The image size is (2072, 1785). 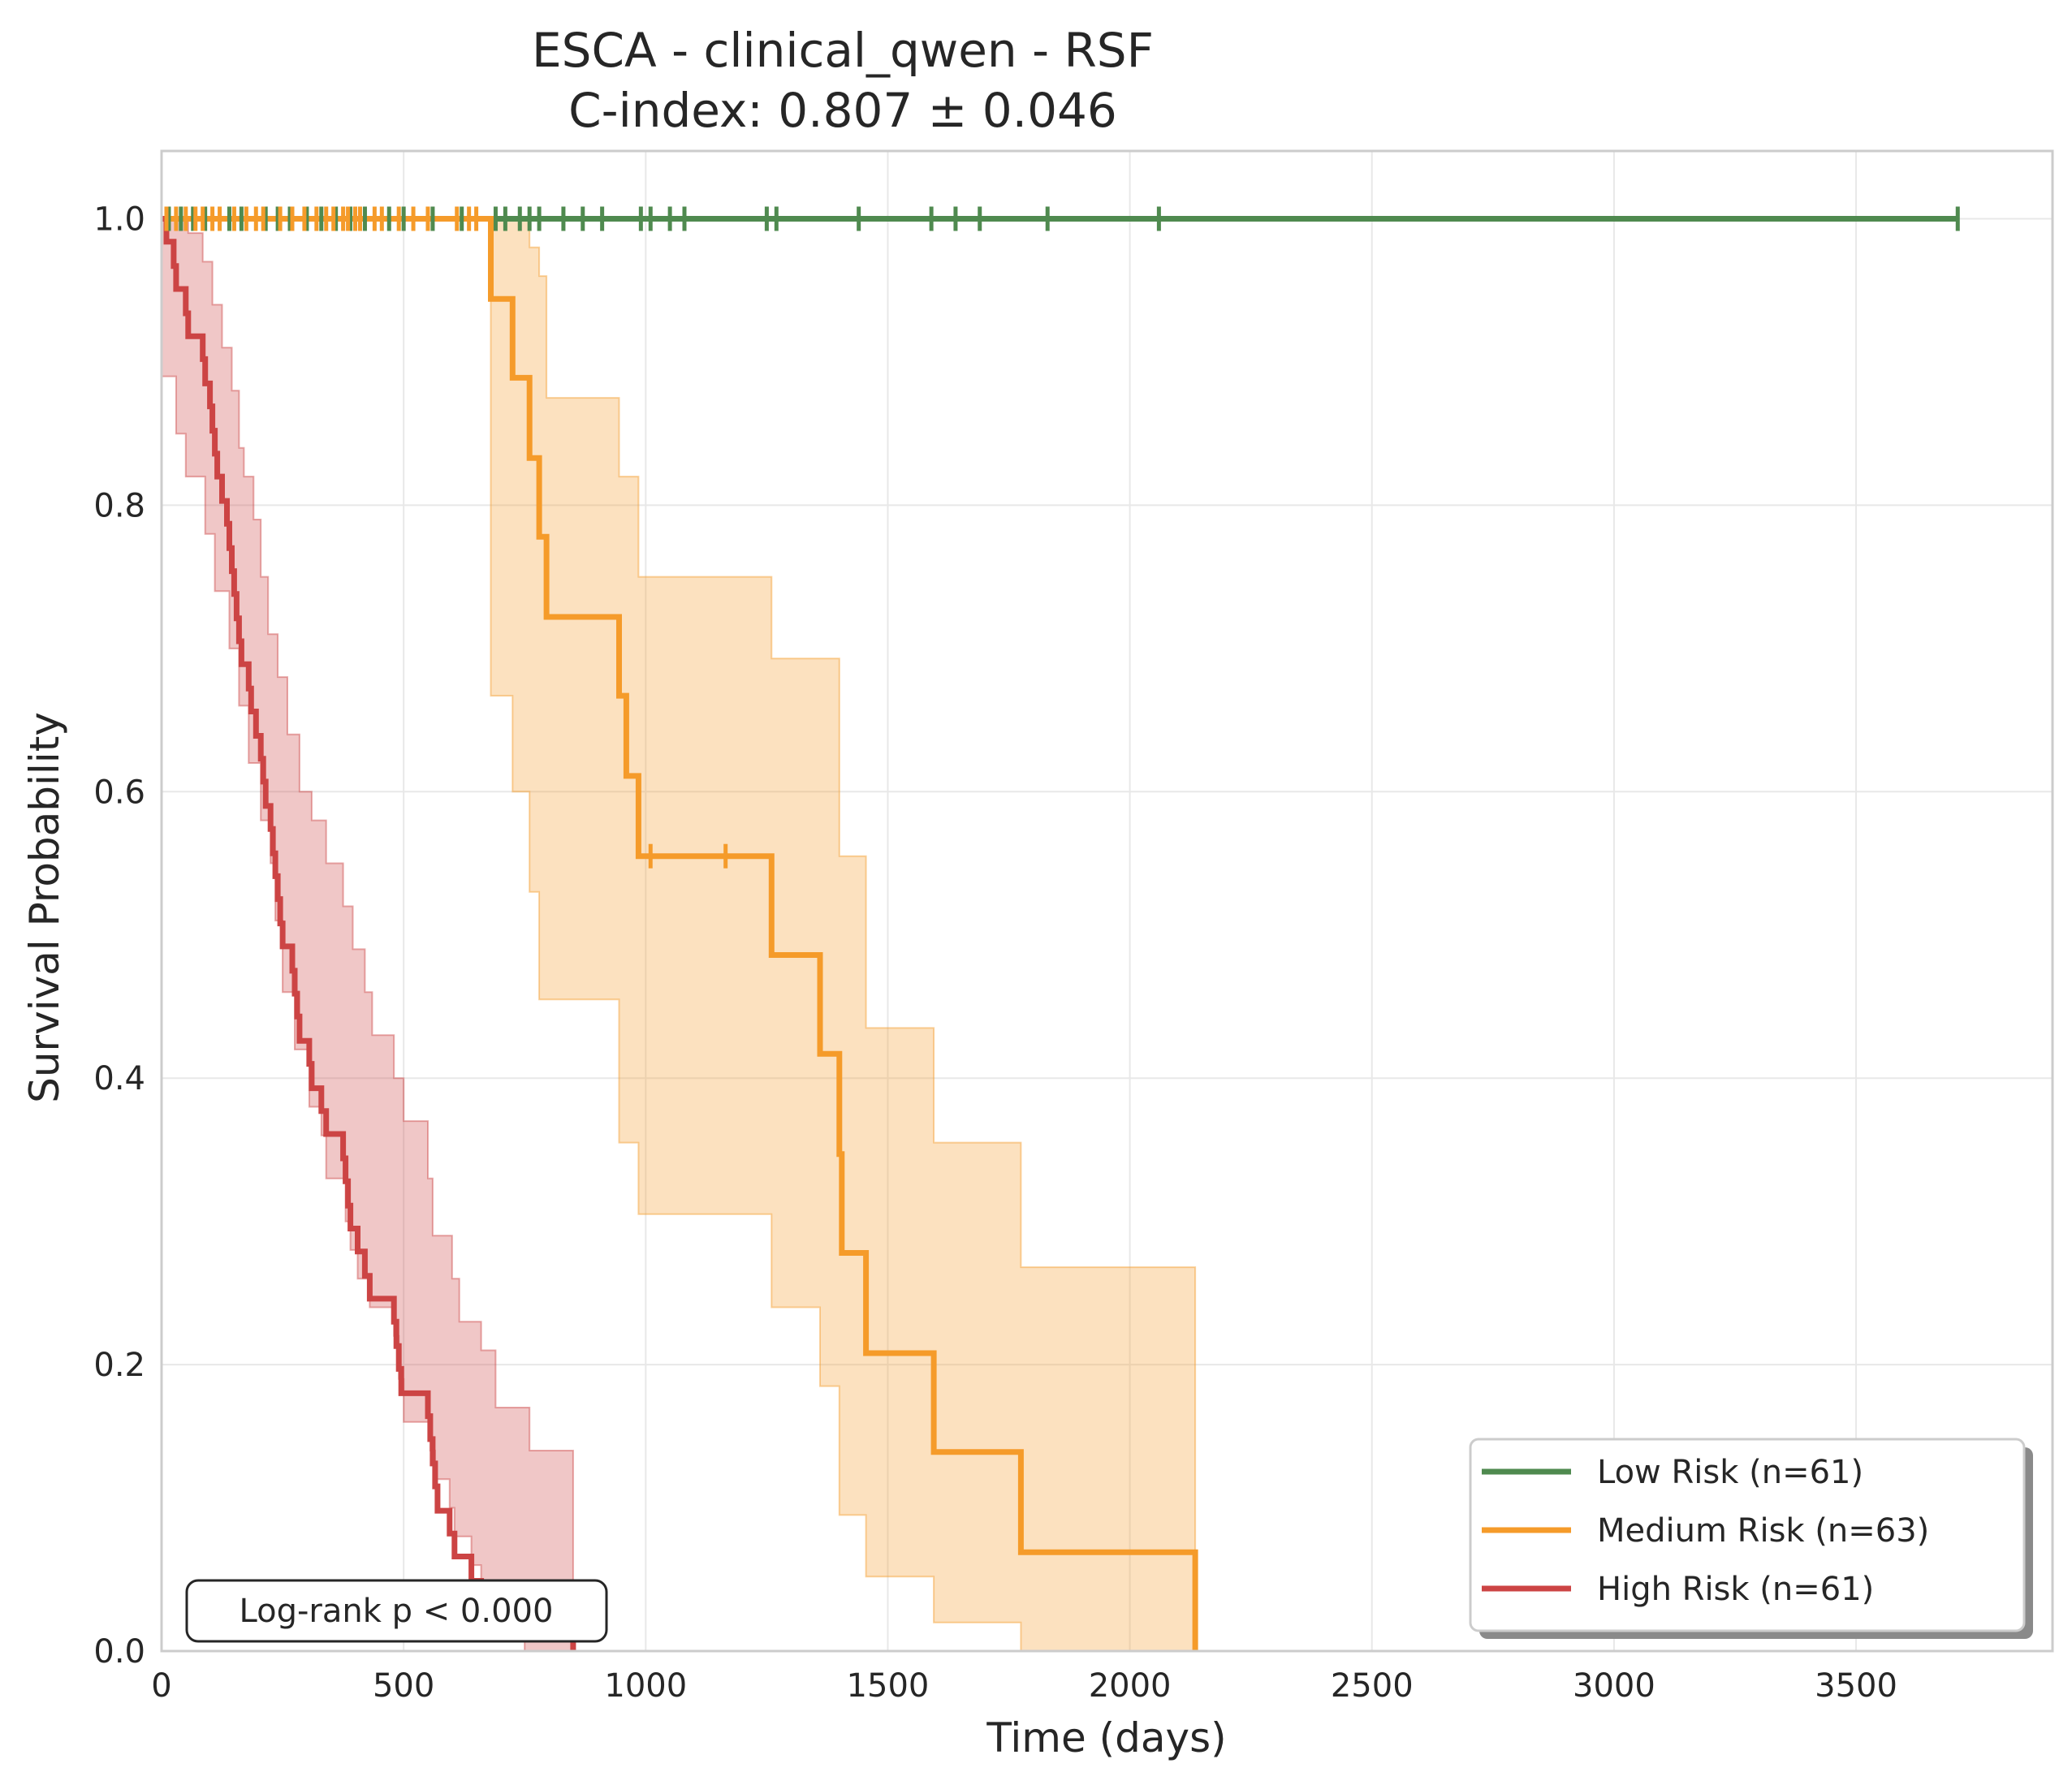 I want to click on annotation-text: Log-rank p < 0.000, so click(x=397, y=1612).